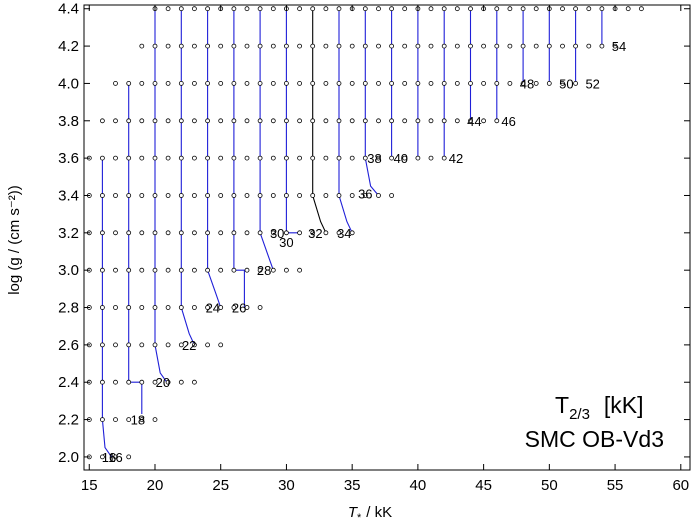  Describe the element at coordinates (286, 242) in the screenshot. I see `contour-label: 30` at that location.